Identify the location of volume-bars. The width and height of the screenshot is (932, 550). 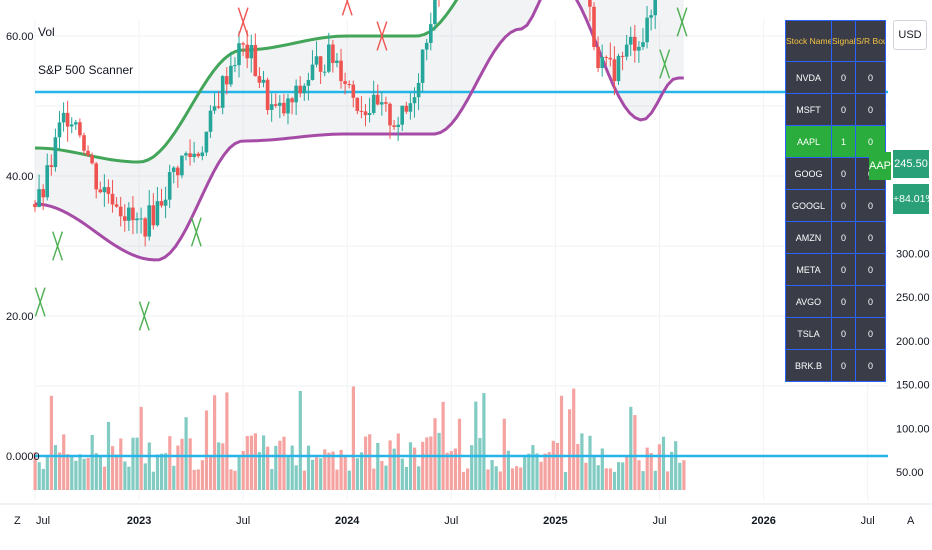
(359, 438).